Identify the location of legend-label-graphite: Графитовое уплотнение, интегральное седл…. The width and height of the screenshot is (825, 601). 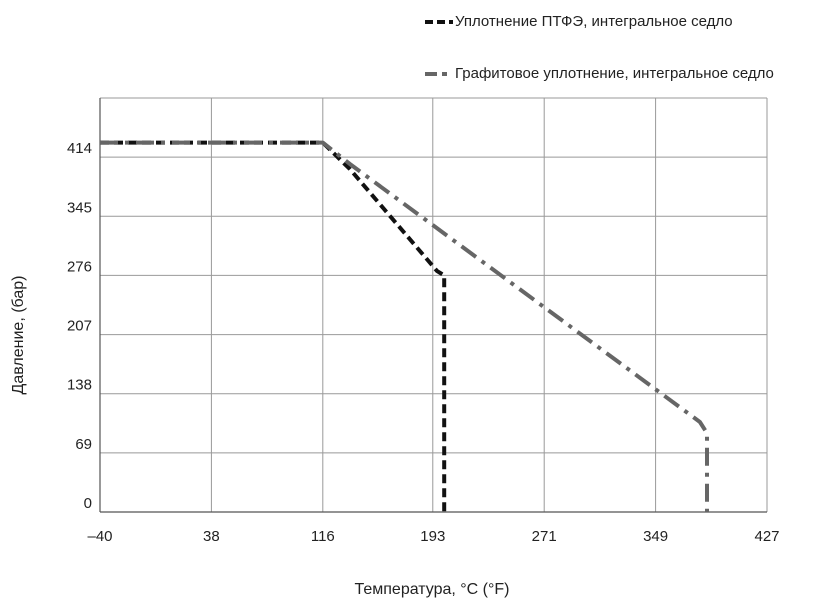
(614, 73).